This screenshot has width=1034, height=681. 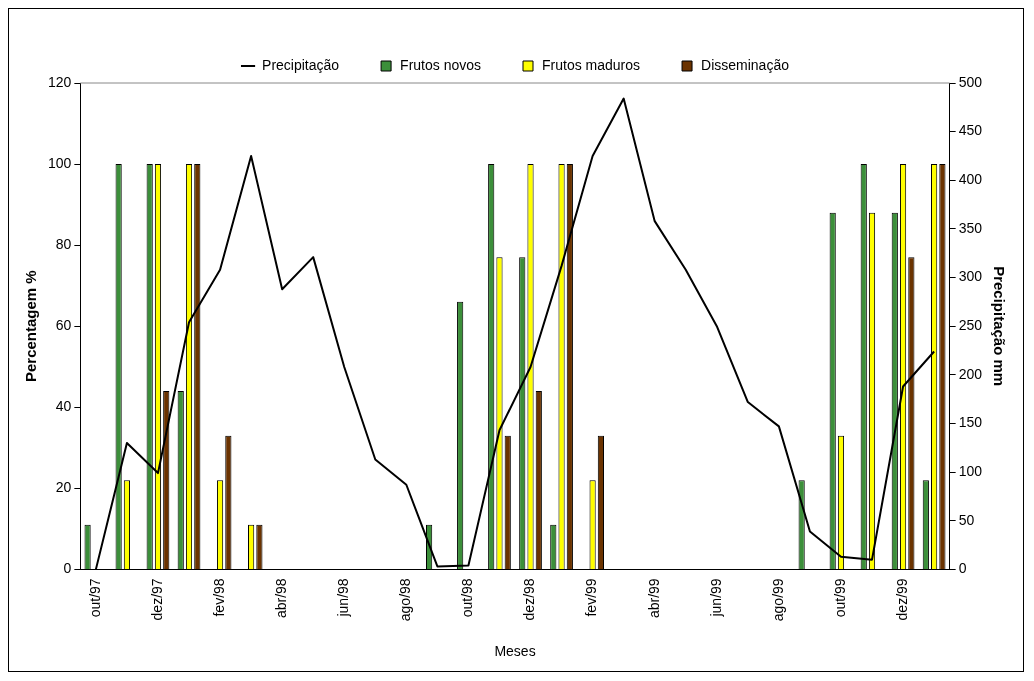 What do you see at coordinates (901, 599) in the screenshot?
I see `x-tick-label: dez/99` at bounding box center [901, 599].